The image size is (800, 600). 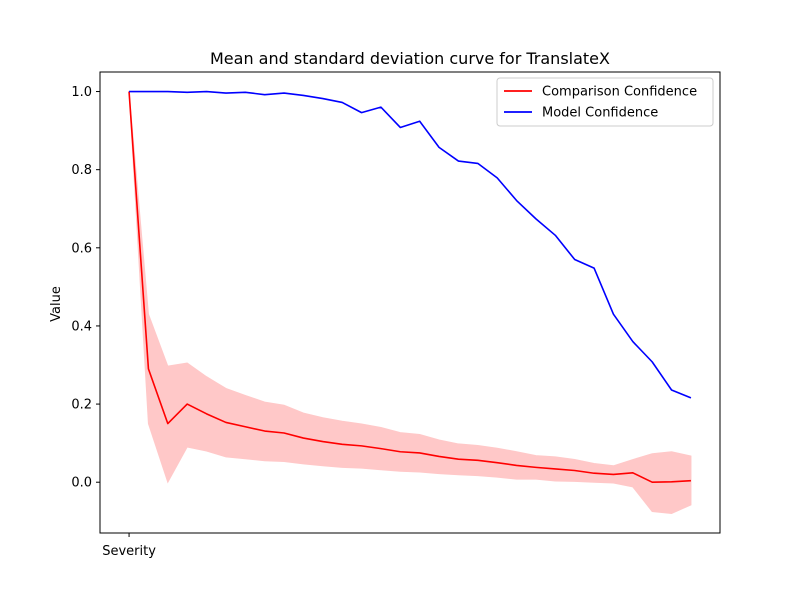 I want to click on legend-label-model-confidence: Model Confidence, so click(x=600, y=113).